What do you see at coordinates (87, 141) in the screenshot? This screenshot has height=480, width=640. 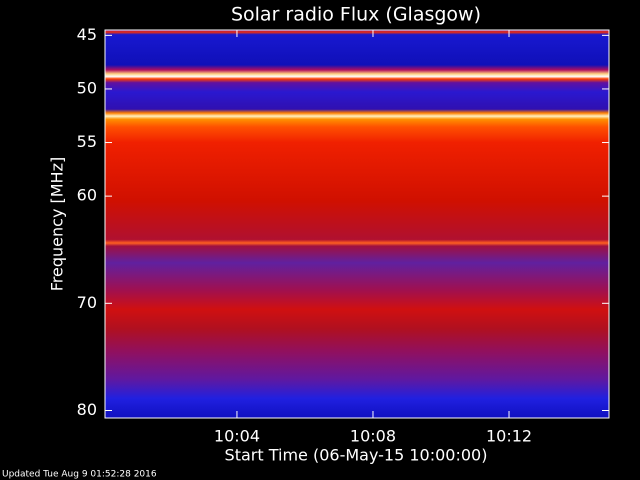 I see `y-tick-label: 55` at bounding box center [87, 141].